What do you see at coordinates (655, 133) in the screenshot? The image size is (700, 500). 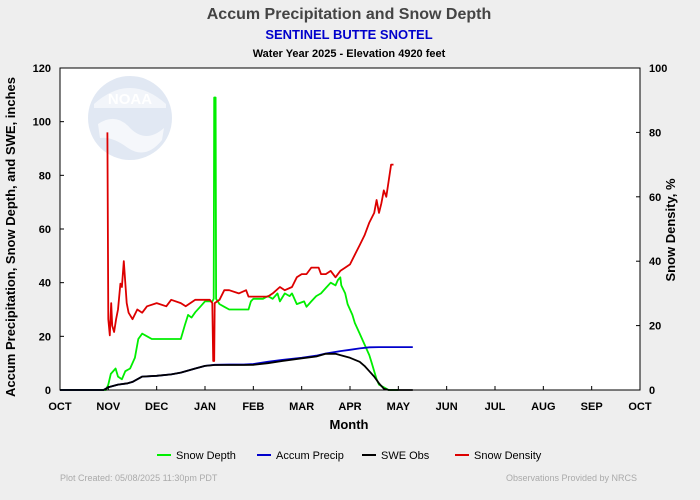 I see `y2-tick-label: 80` at bounding box center [655, 133].